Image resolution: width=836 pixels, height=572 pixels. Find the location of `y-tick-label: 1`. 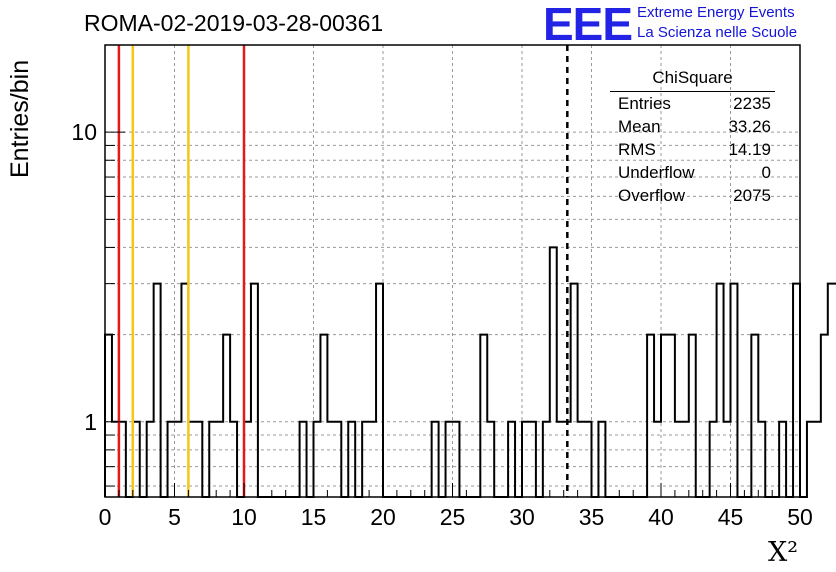

y-tick-label: 1 is located at coordinates (90, 422).